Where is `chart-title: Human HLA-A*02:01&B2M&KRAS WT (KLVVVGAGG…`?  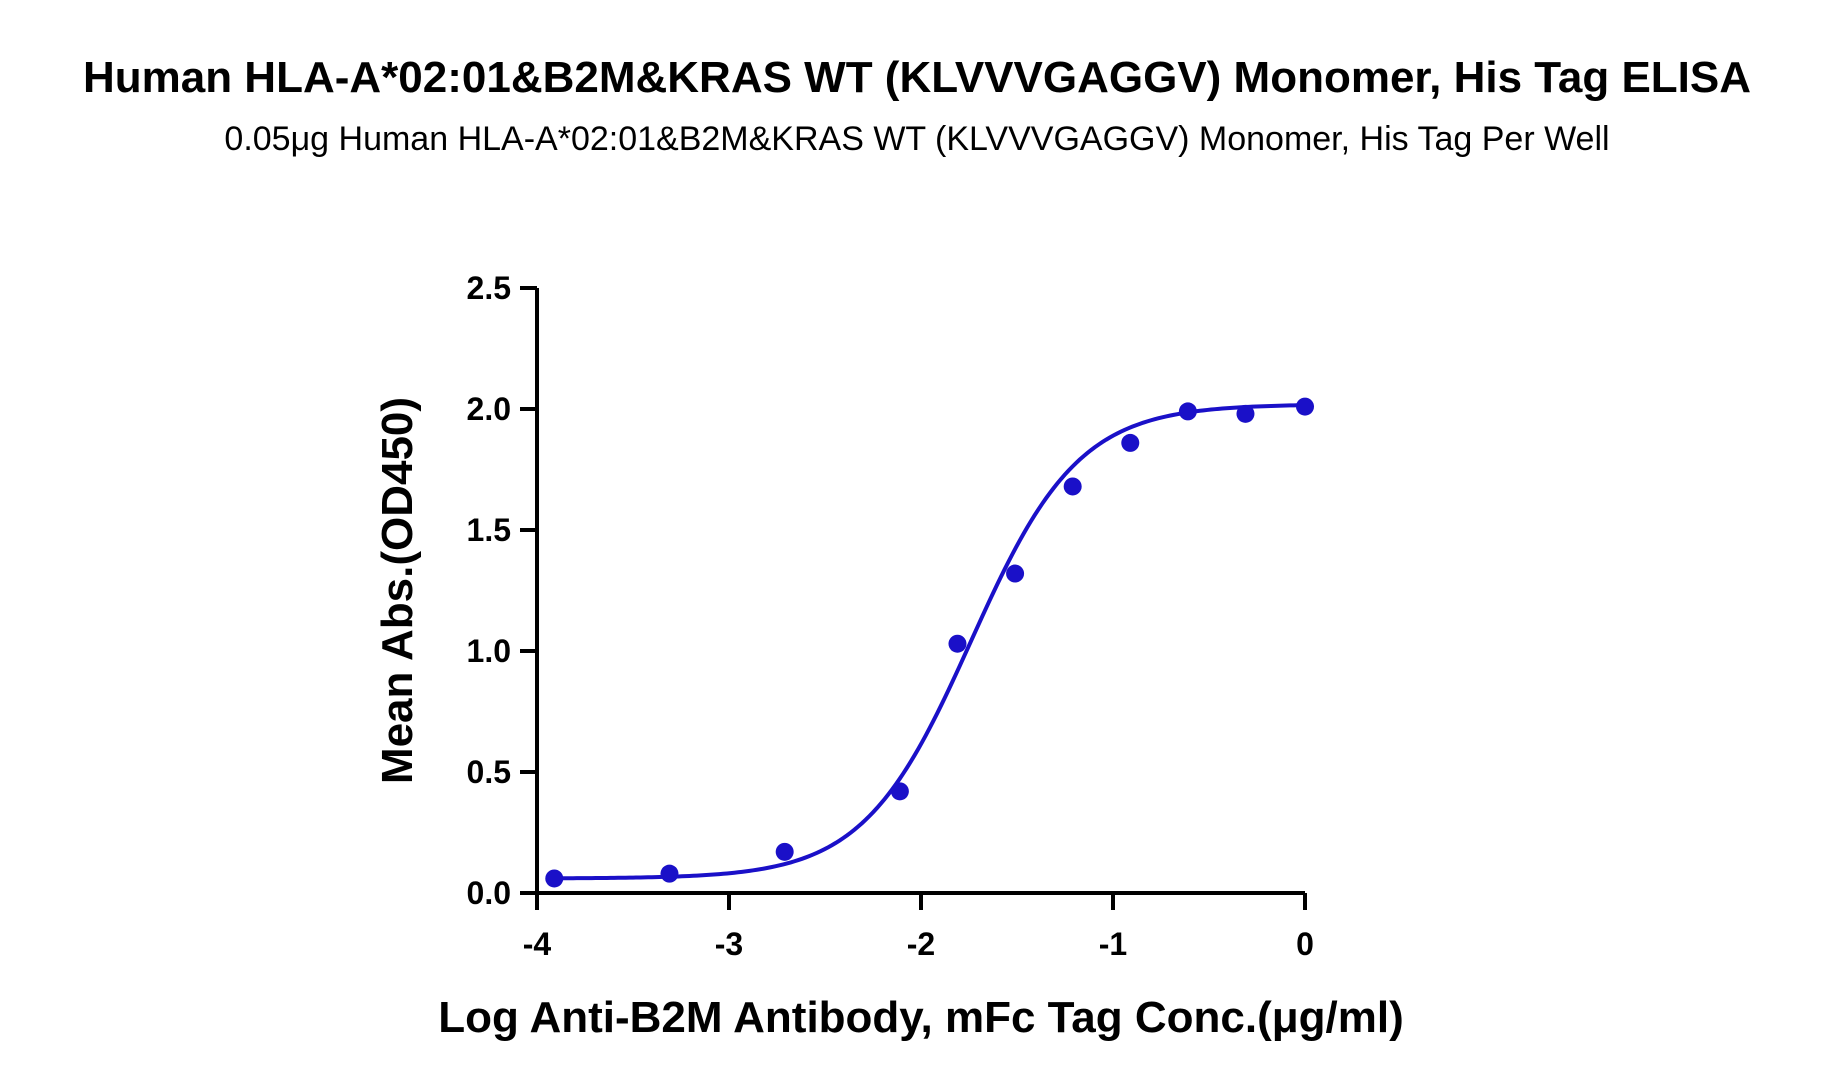
chart-title: Human HLA-A*02:01&B2M&KRAS WT (KLVVVGAGG… is located at coordinates (917, 77).